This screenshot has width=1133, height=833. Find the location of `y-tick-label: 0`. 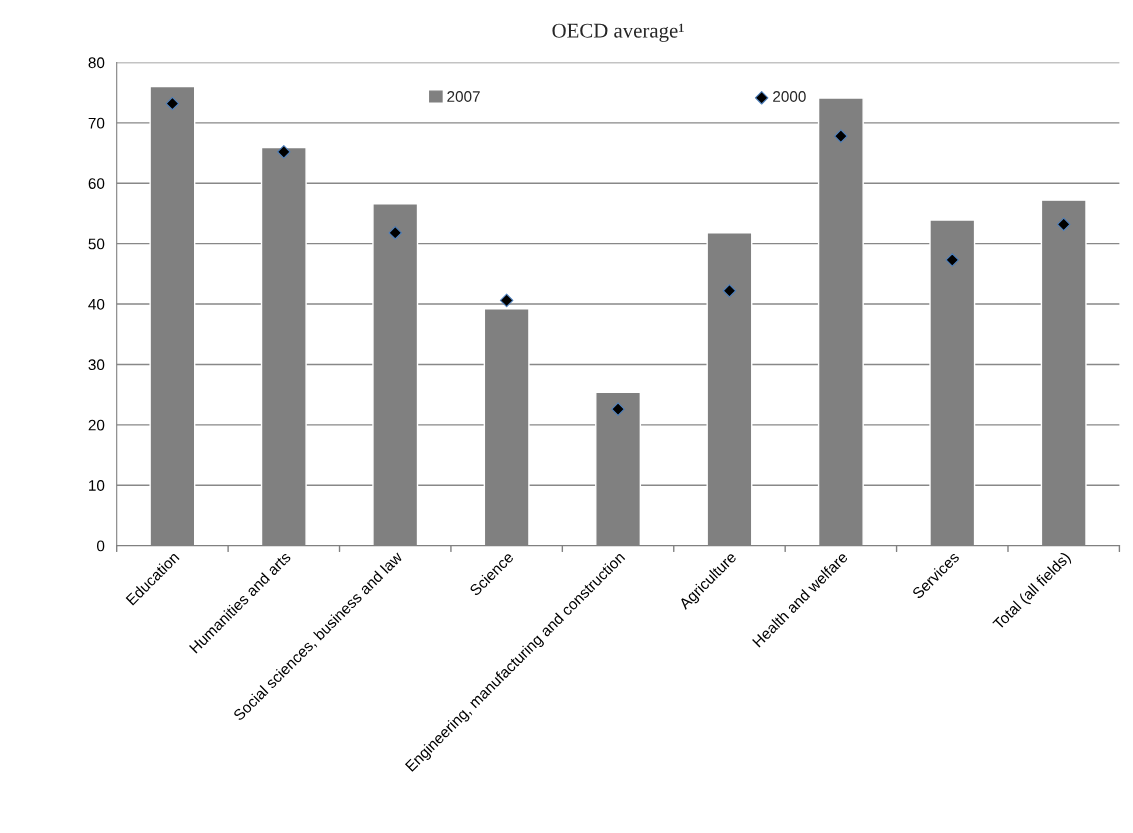

y-tick-label: 0 is located at coordinates (100, 546).